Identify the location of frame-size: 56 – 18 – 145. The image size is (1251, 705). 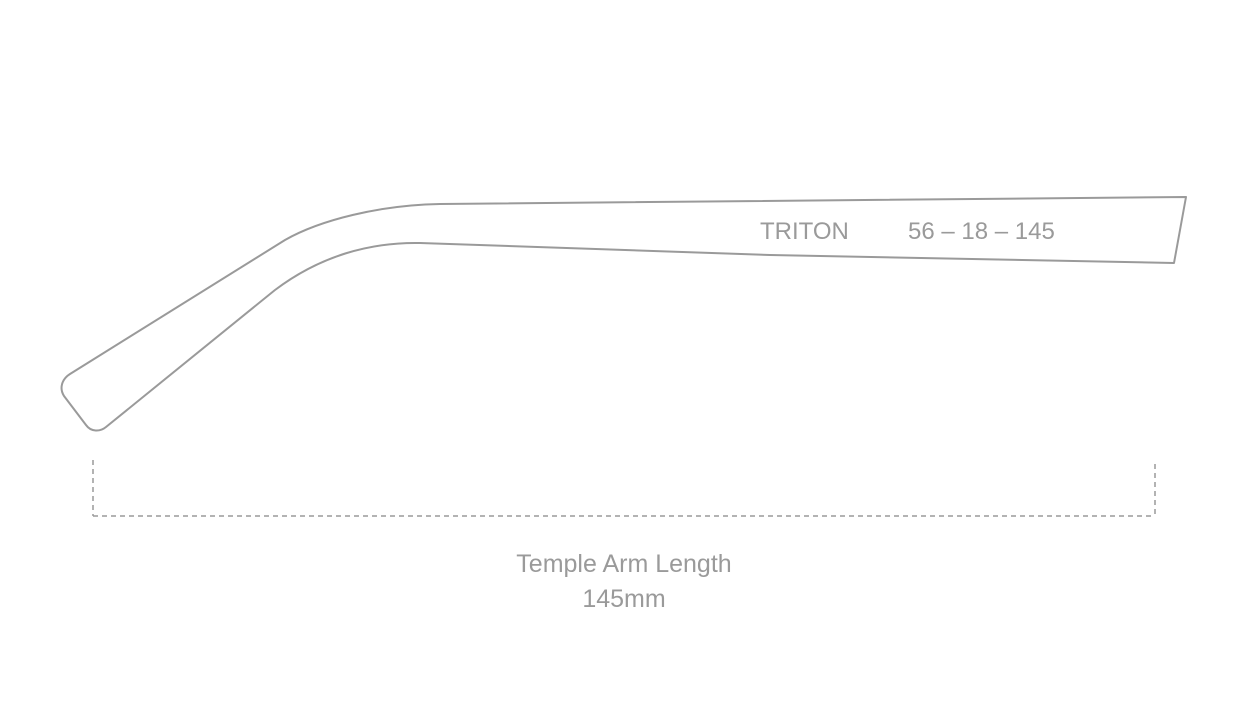
(981, 231).